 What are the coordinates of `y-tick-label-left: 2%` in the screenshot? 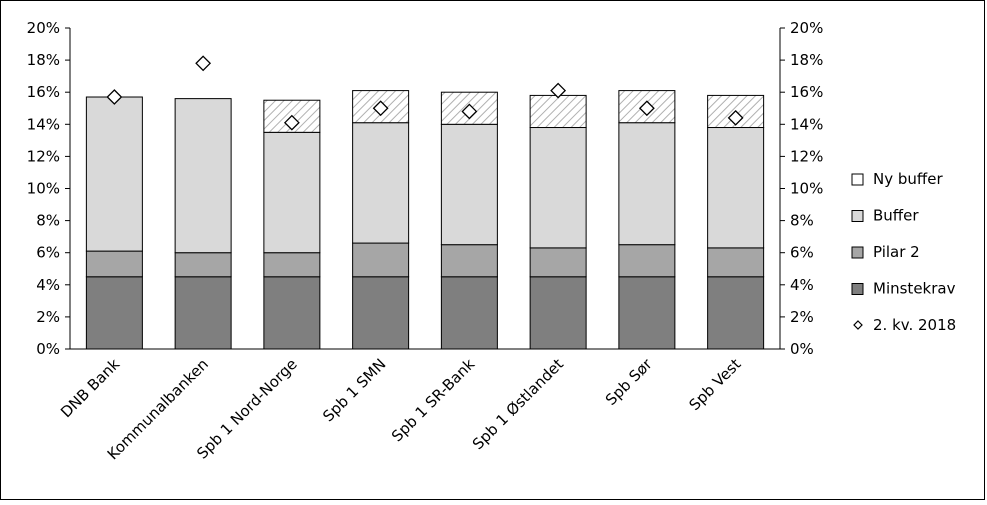 It's located at (48, 317).